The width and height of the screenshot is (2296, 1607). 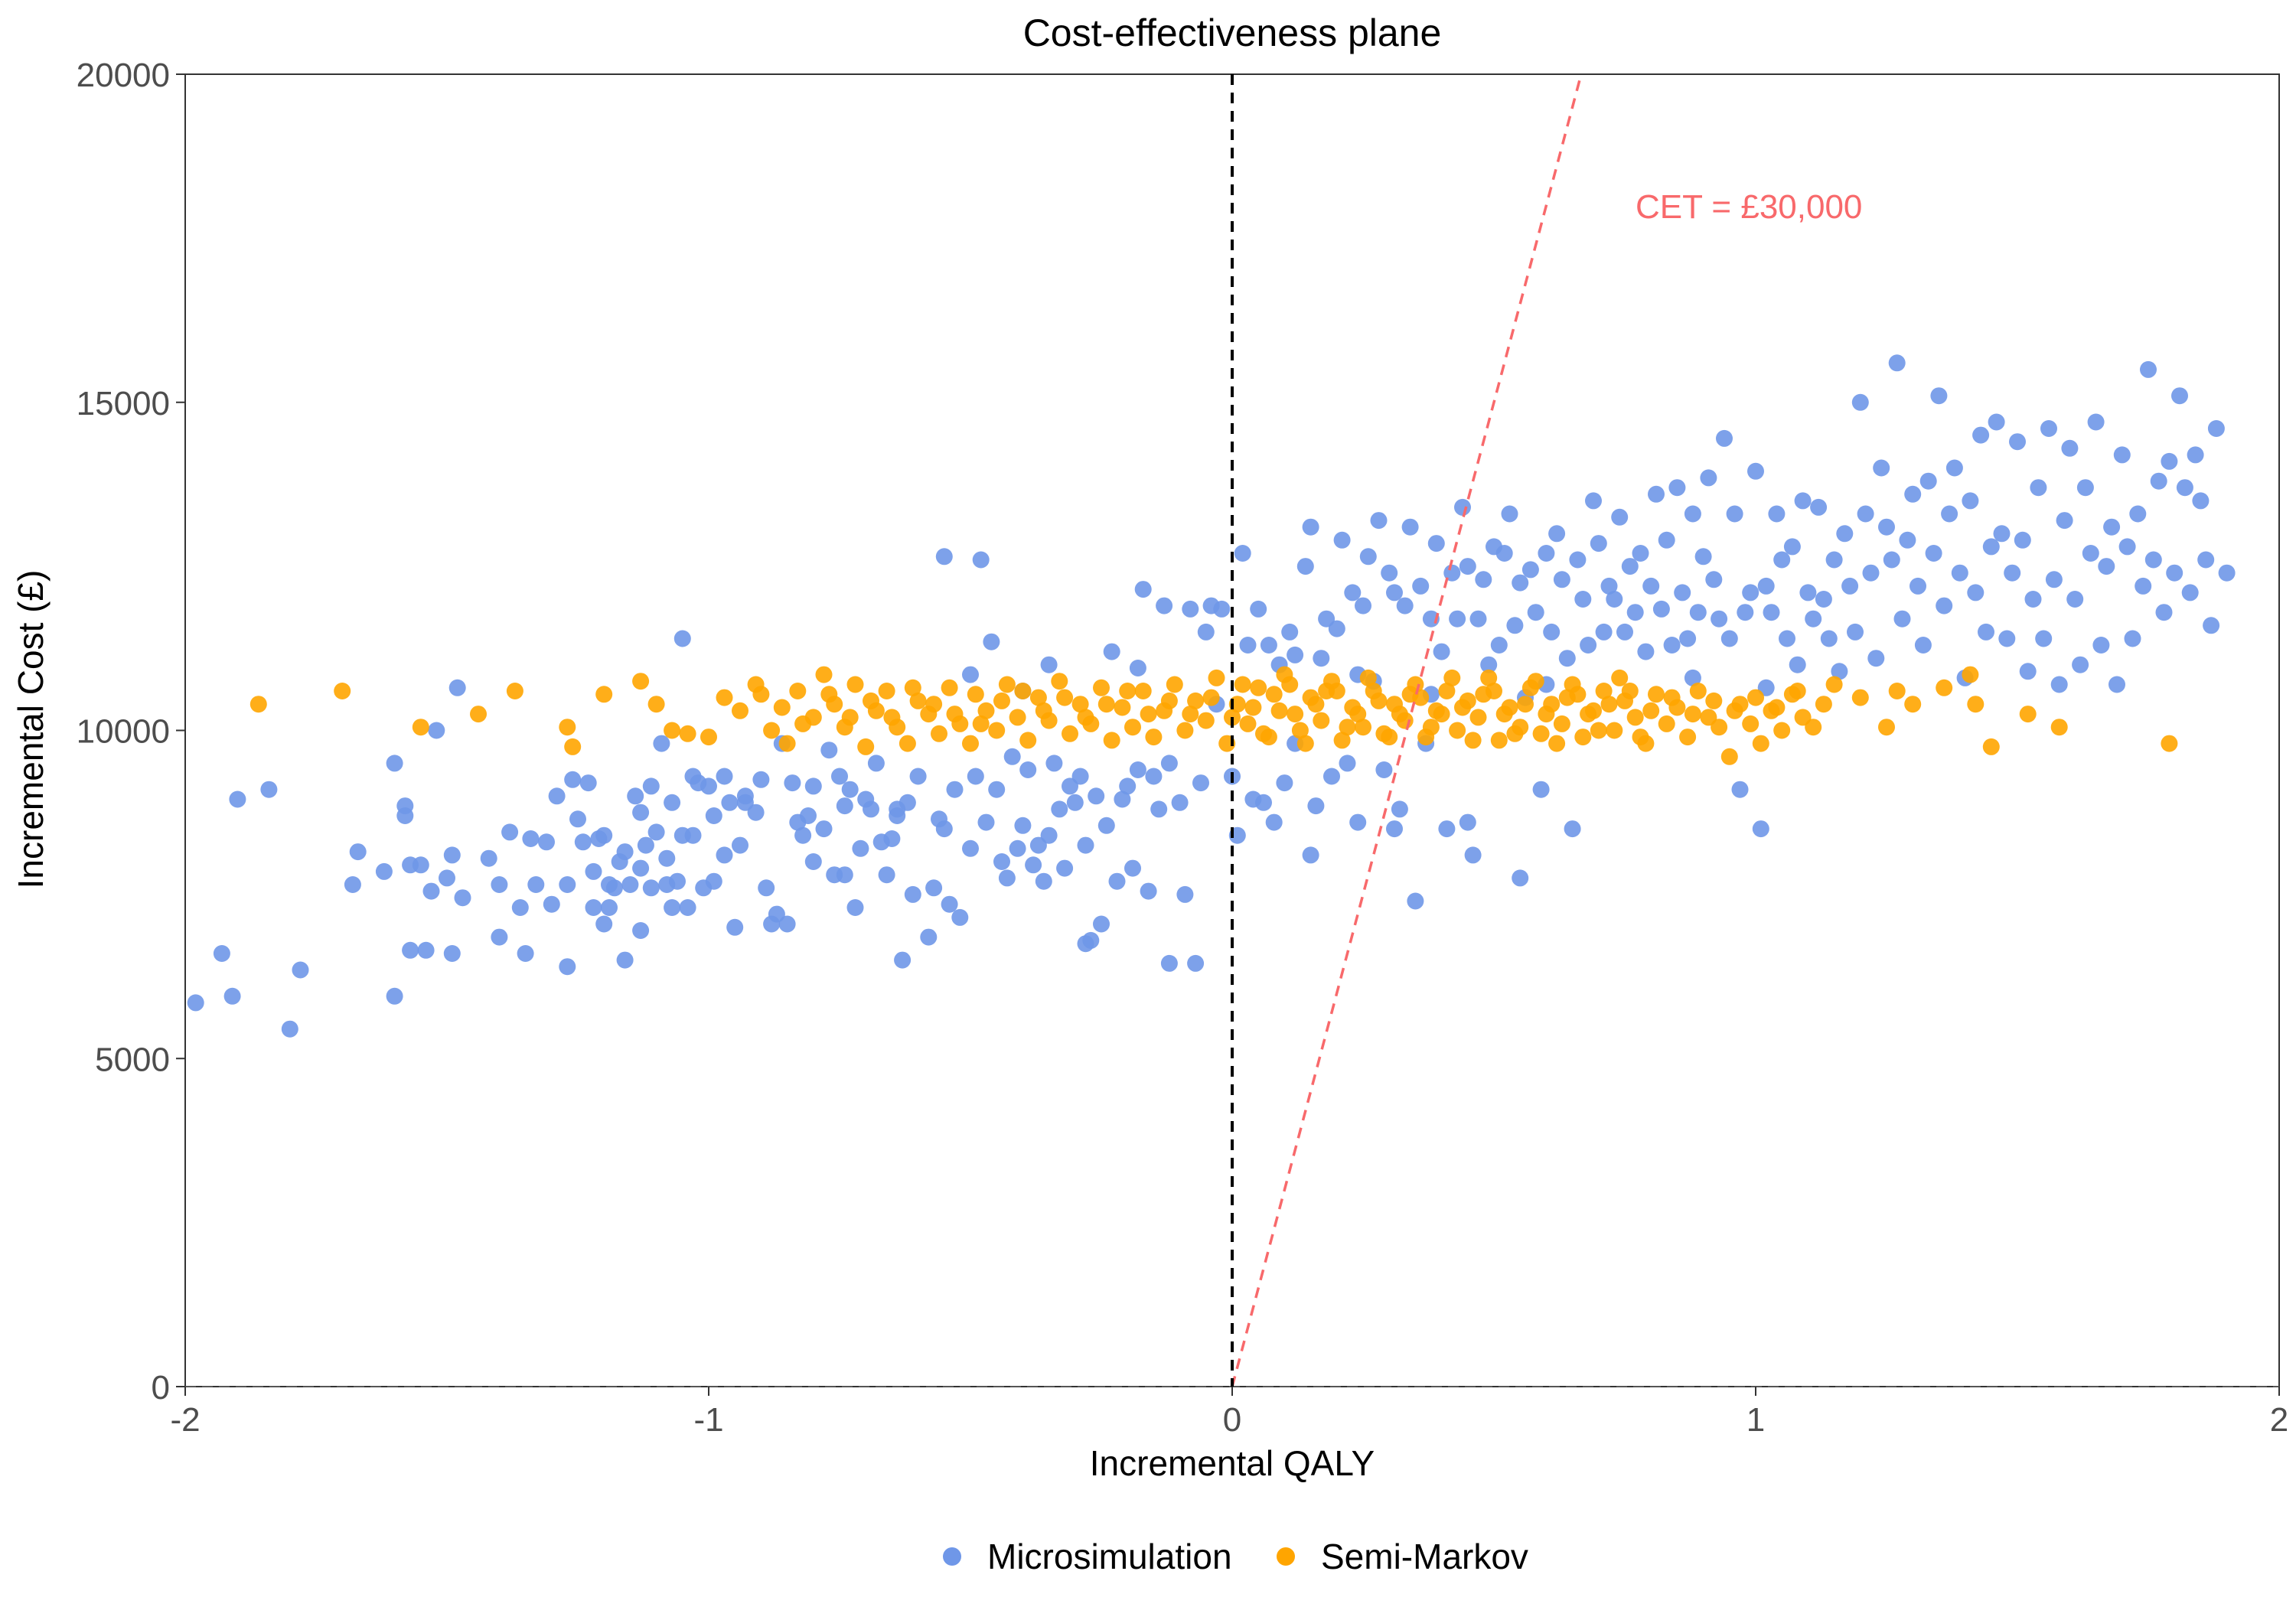 What do you see at coordinates (185, 1420) in the screenshot?
I see `x-tick-label: -2` at bounding box center [185, 1420].